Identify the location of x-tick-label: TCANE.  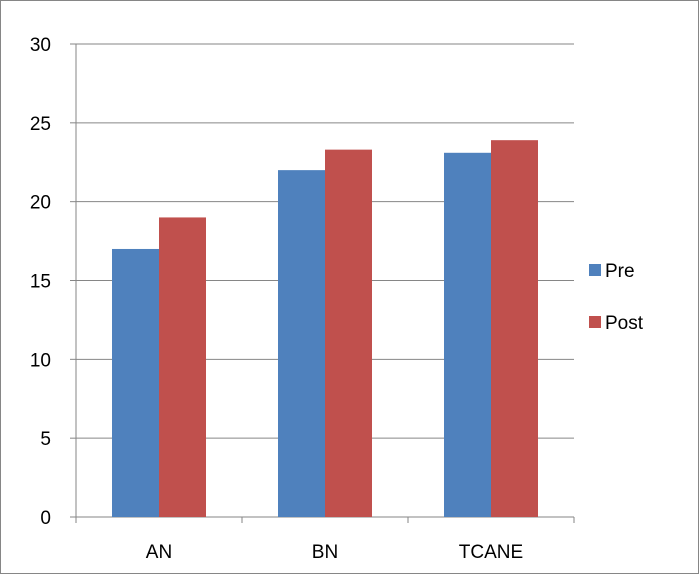
(491, 552).